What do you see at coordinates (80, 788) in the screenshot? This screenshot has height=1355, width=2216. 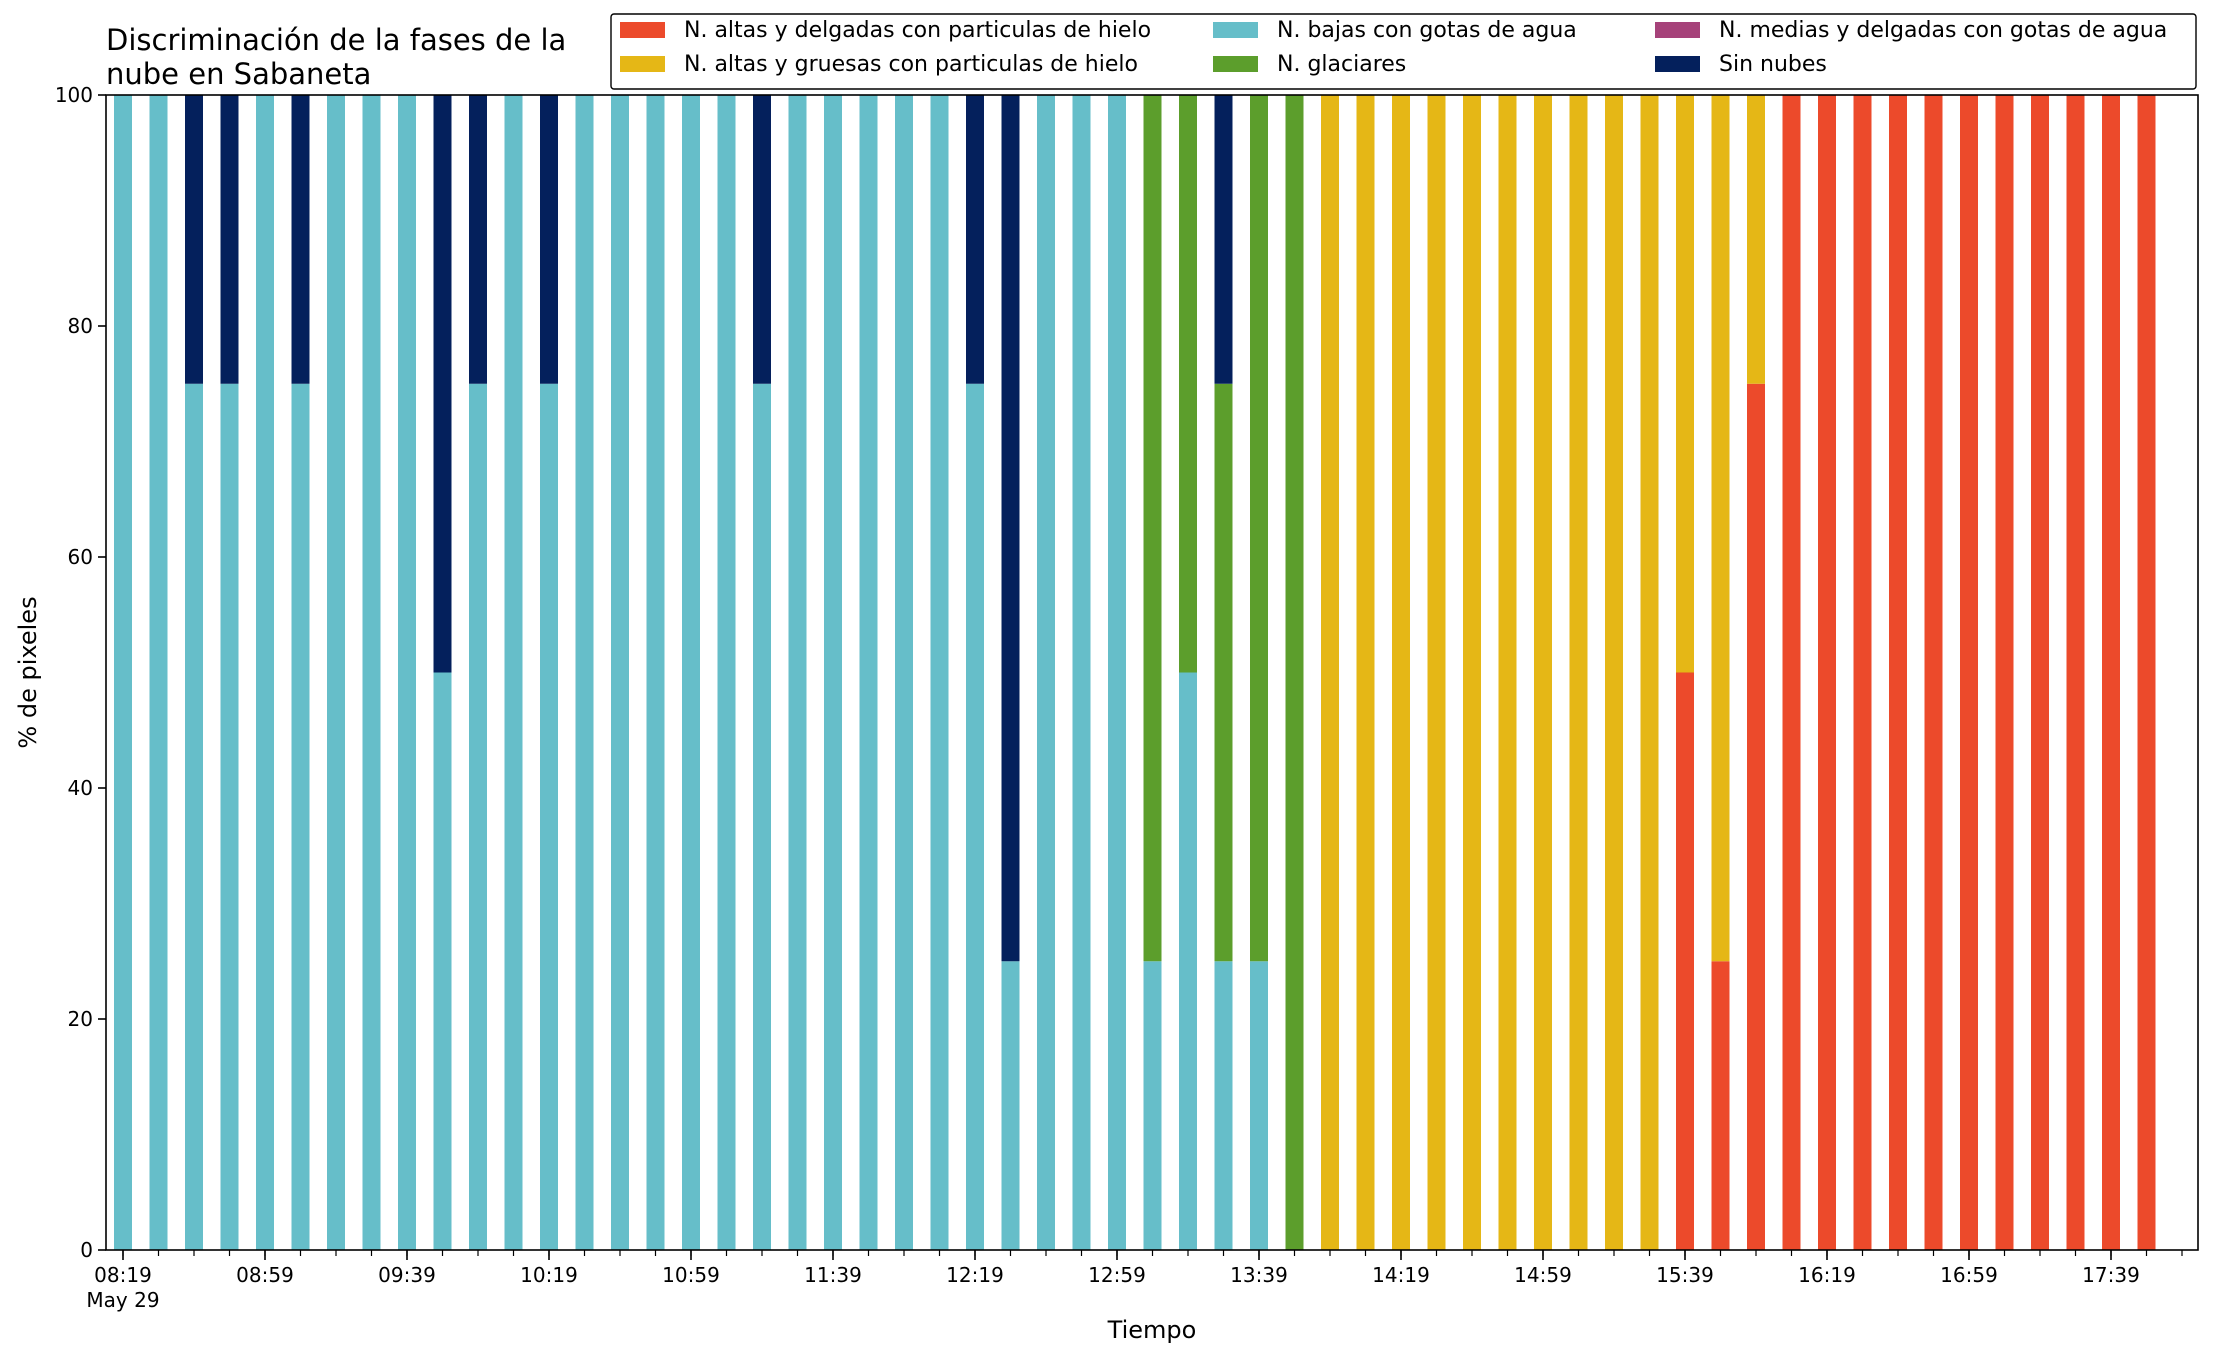 I see `y-tick-label: 40` at bounding box center [80, 788].